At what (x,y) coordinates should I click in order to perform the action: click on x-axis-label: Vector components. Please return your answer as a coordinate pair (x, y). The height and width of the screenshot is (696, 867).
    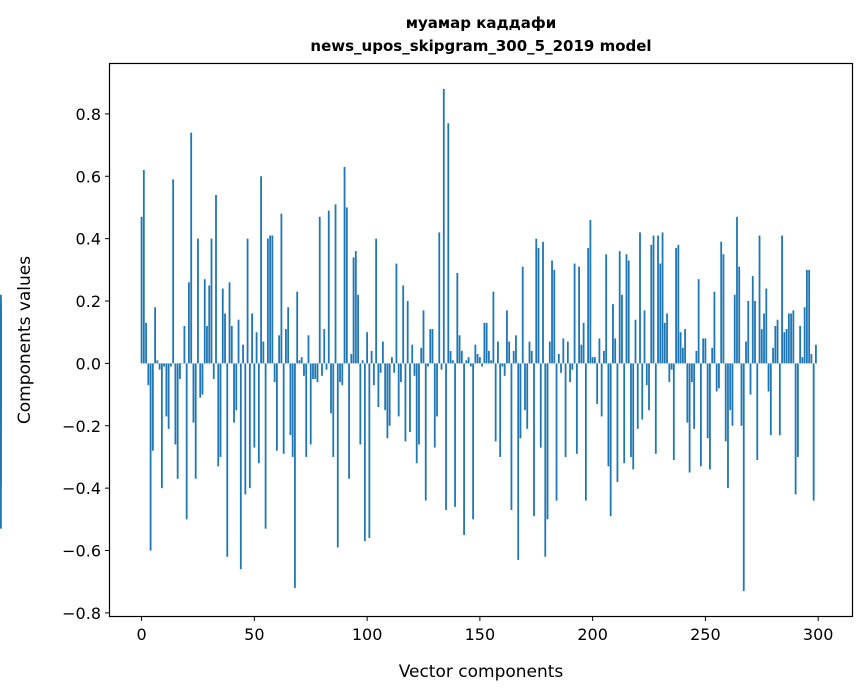
    Looking at the image, I should click on (481, 672).